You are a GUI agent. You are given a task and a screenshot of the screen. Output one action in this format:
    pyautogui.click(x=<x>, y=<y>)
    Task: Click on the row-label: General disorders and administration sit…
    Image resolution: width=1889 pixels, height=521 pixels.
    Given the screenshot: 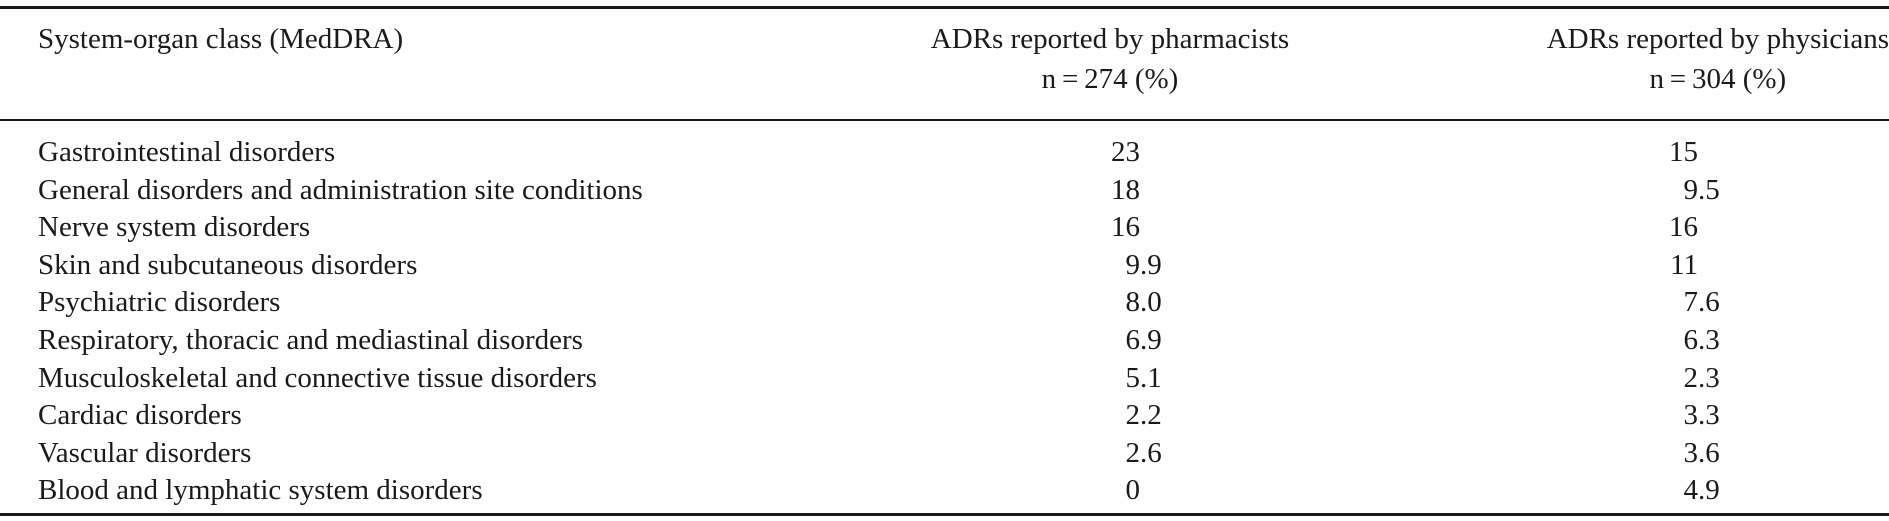 What is the action you would take?
    pyautogui.click(x=340, y=189)
    